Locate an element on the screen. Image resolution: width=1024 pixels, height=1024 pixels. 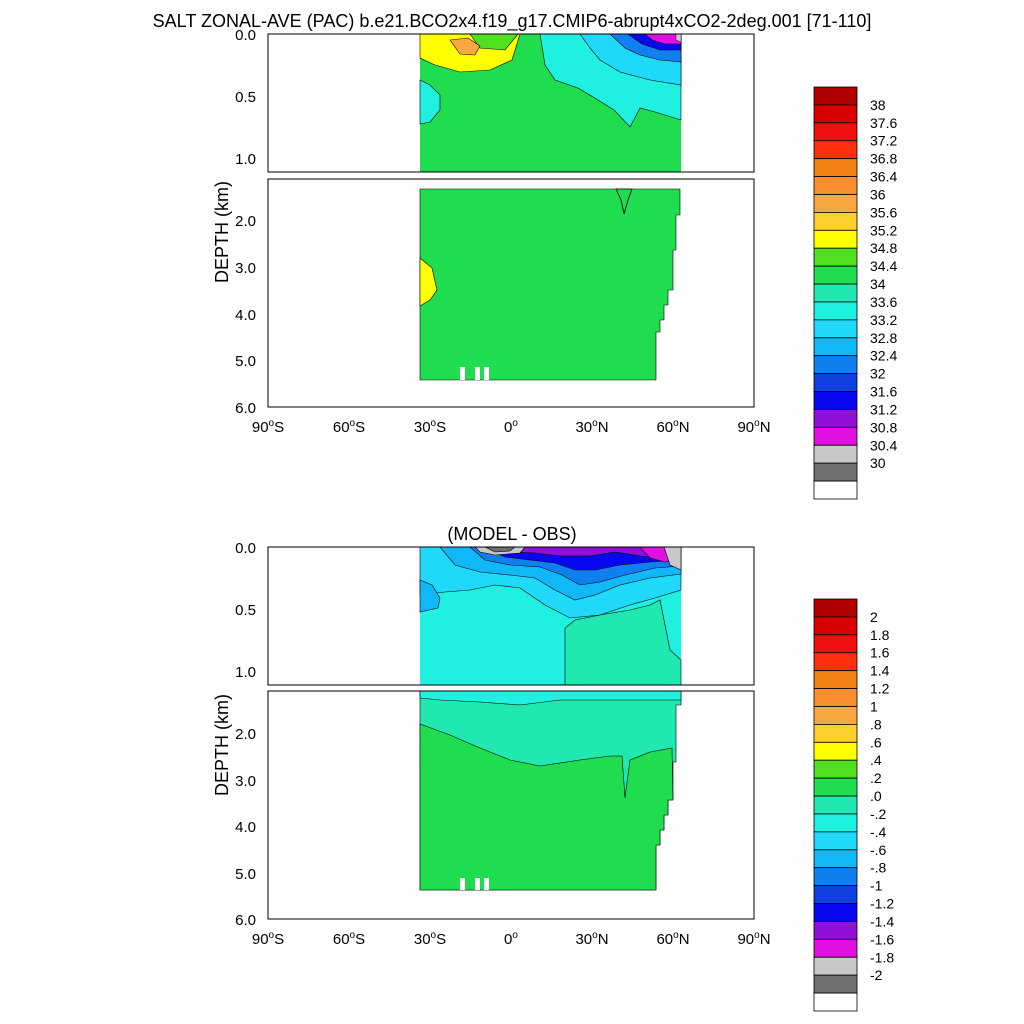
salinity-deep-dip is located at coordinates (624, 201).